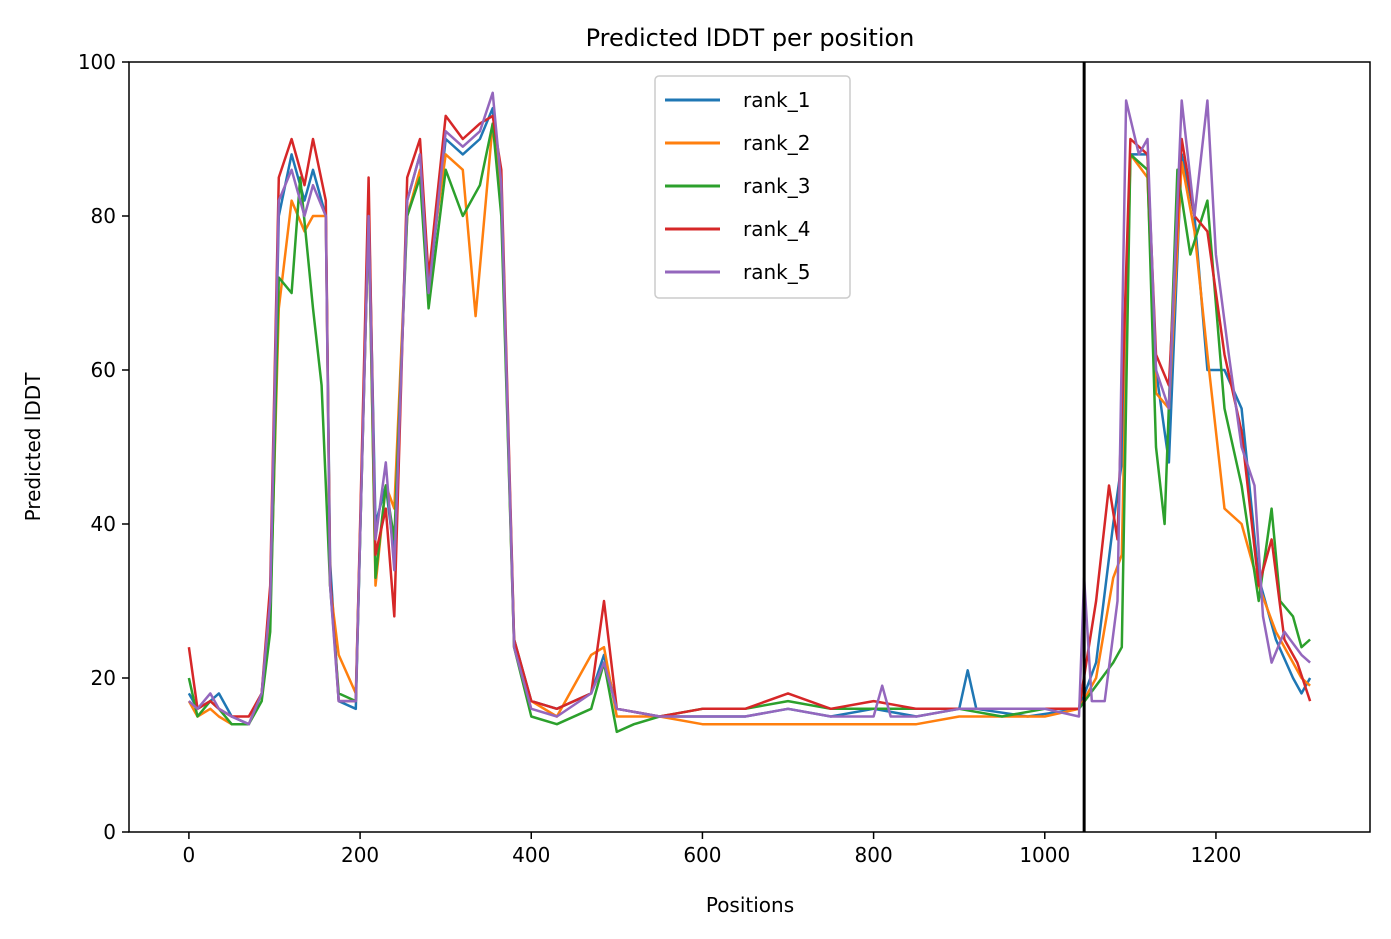 The height and width of the screenshot is (939, 1391). Describe the element at coordinates (103, 216) in the screenshot. I see `y-tick-label: 80` at that location.